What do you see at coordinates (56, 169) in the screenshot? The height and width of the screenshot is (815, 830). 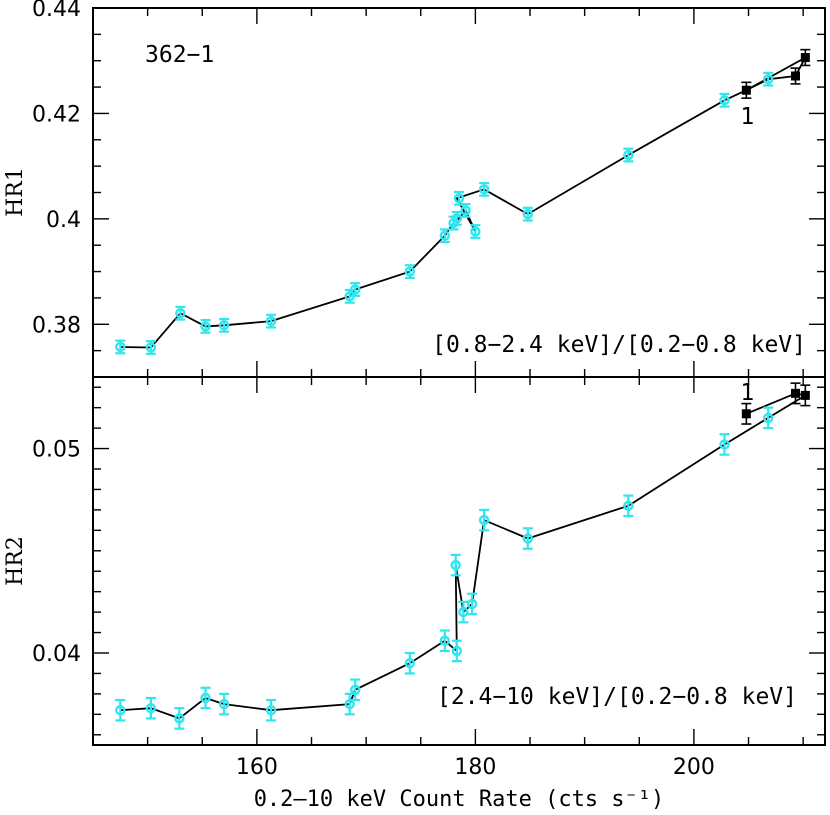 I see `panel-hr1-y-tick-labels: 0.38 0.4 0.42 0.44` at bounding box center [56, 169].